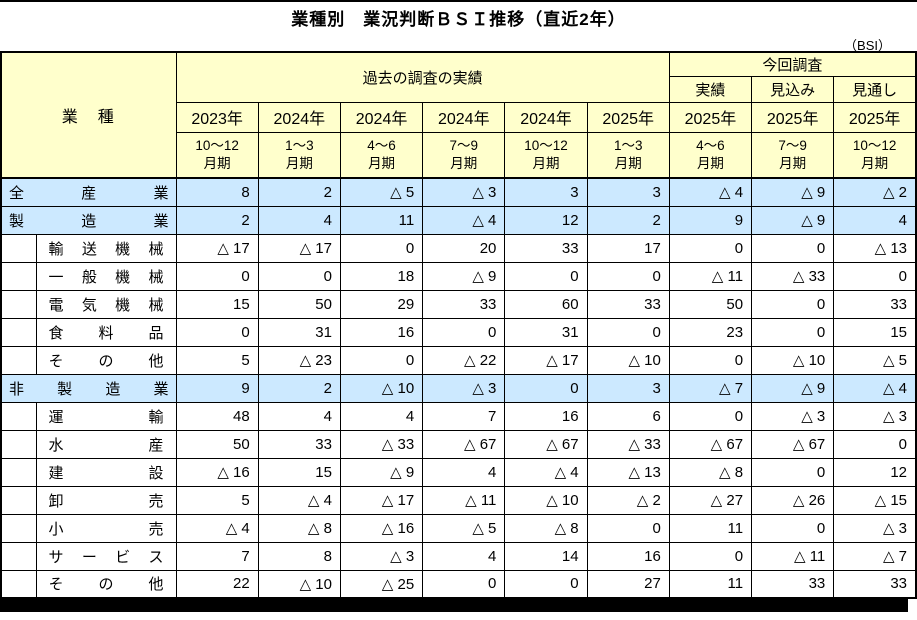 The height and width of the screenshot is (620, 917). I want to click on row-label: 食料品, so click(106, 332).